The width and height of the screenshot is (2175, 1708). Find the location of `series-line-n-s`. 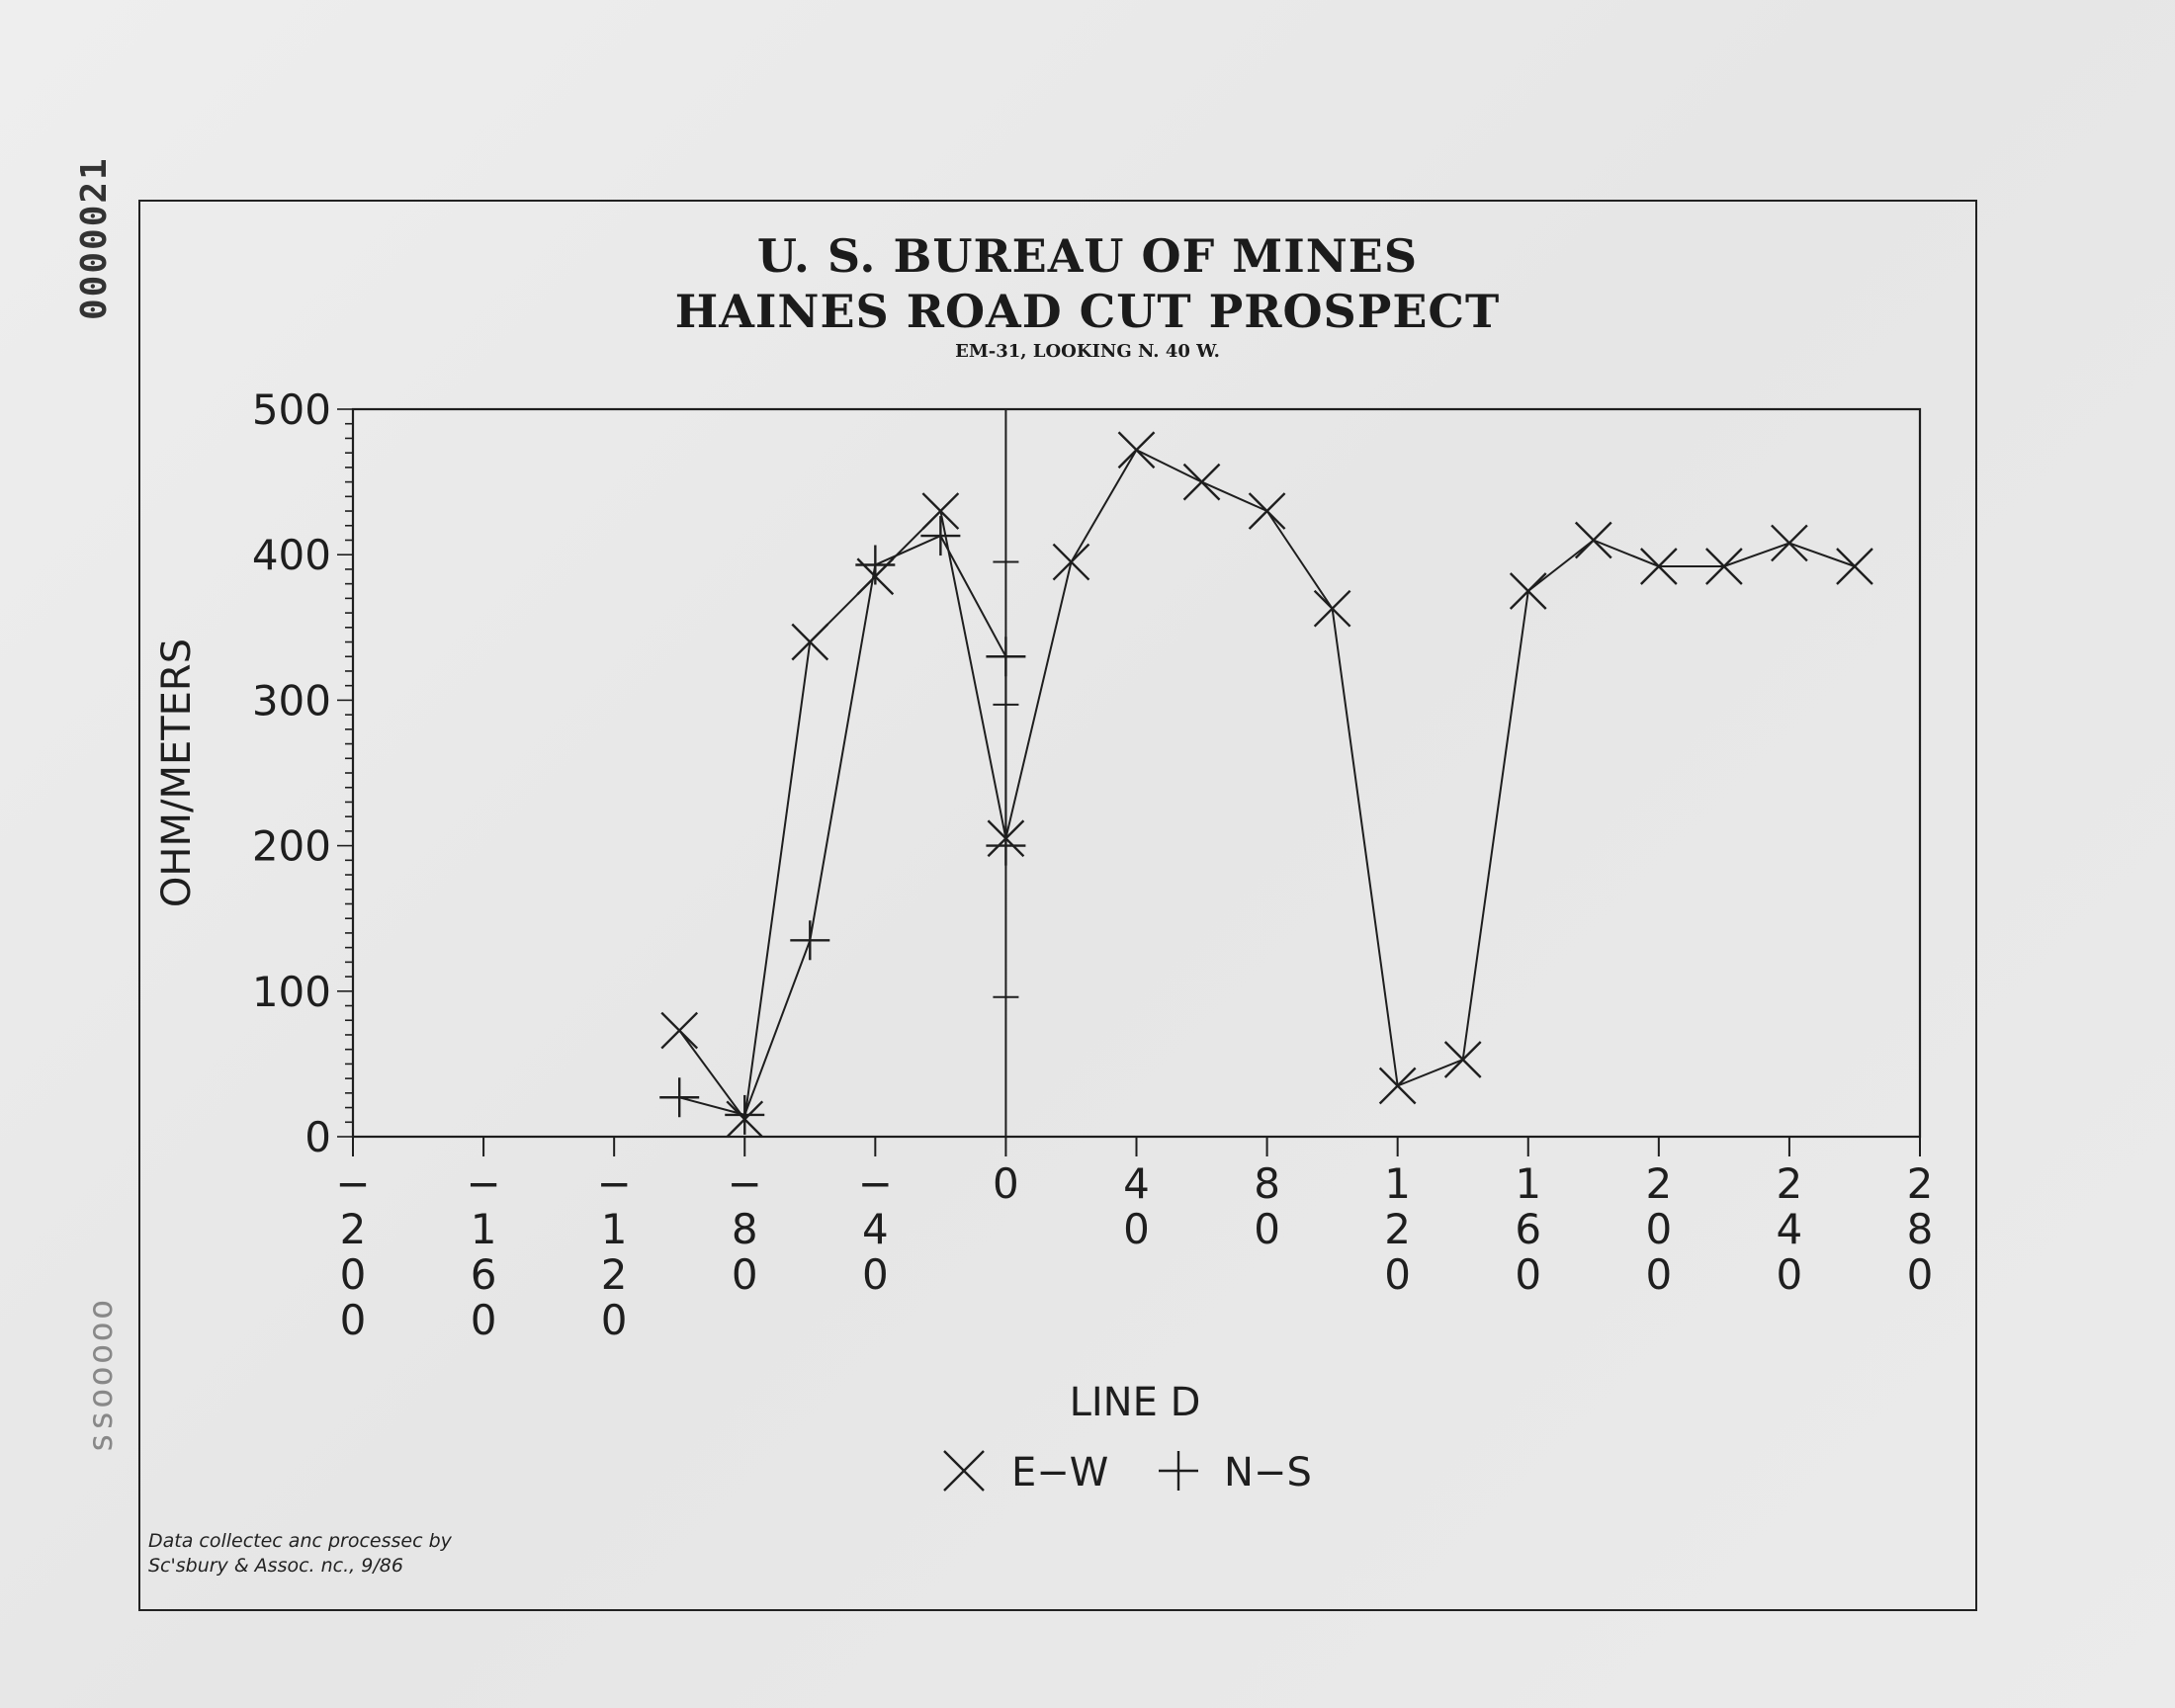

series-line-n-s is located at coordinates (843, 825).